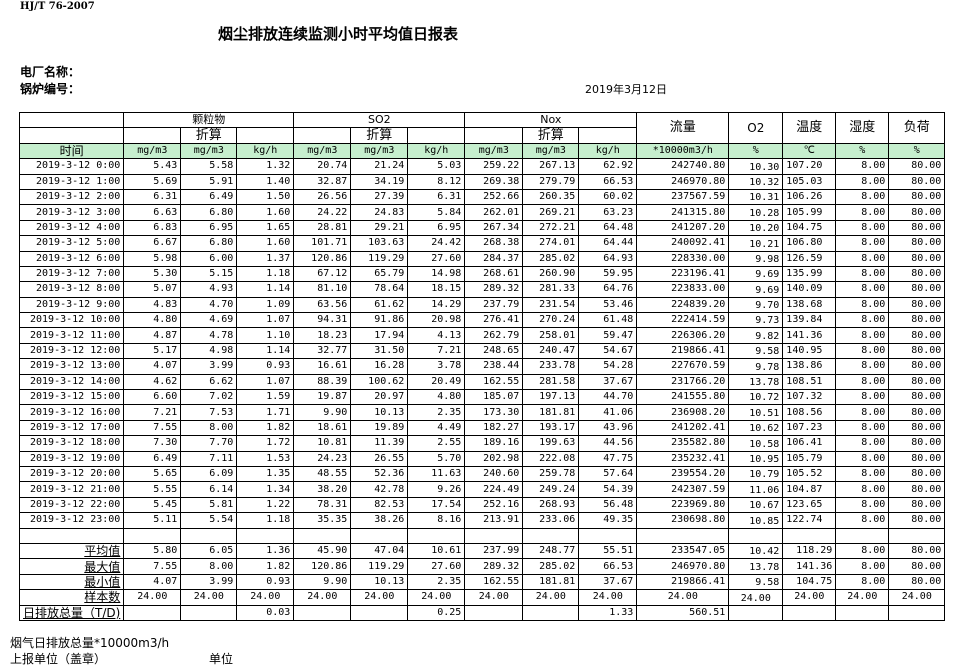 This screenshot has height=667, width=965. What do you see at coordinates (551, 289) in the screenshot?
I see `value-cell: 281.33` at bounding box center [551, 289].